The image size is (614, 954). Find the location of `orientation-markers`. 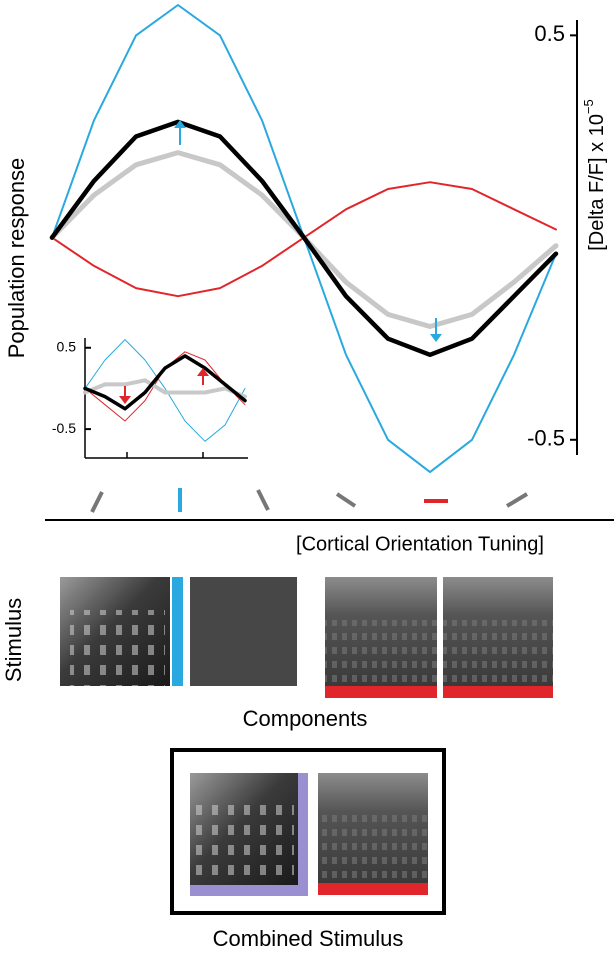

orientation-markers is located at coordinates (309, 500).